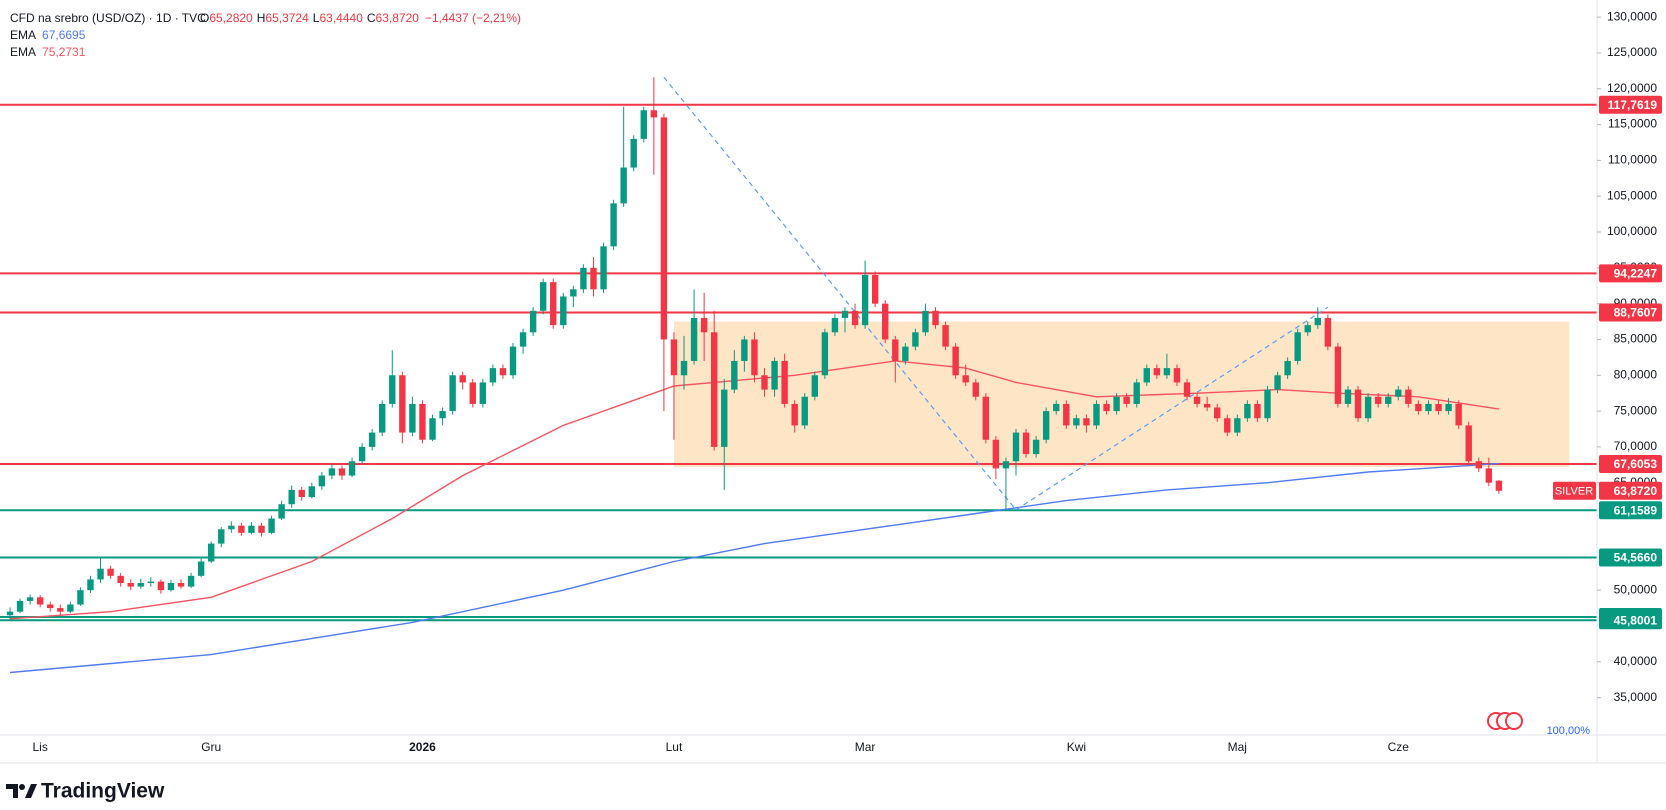 The height and width of the screenshot is (810, 1666). I want to click on ohlc-key: C, so click(371, 18).